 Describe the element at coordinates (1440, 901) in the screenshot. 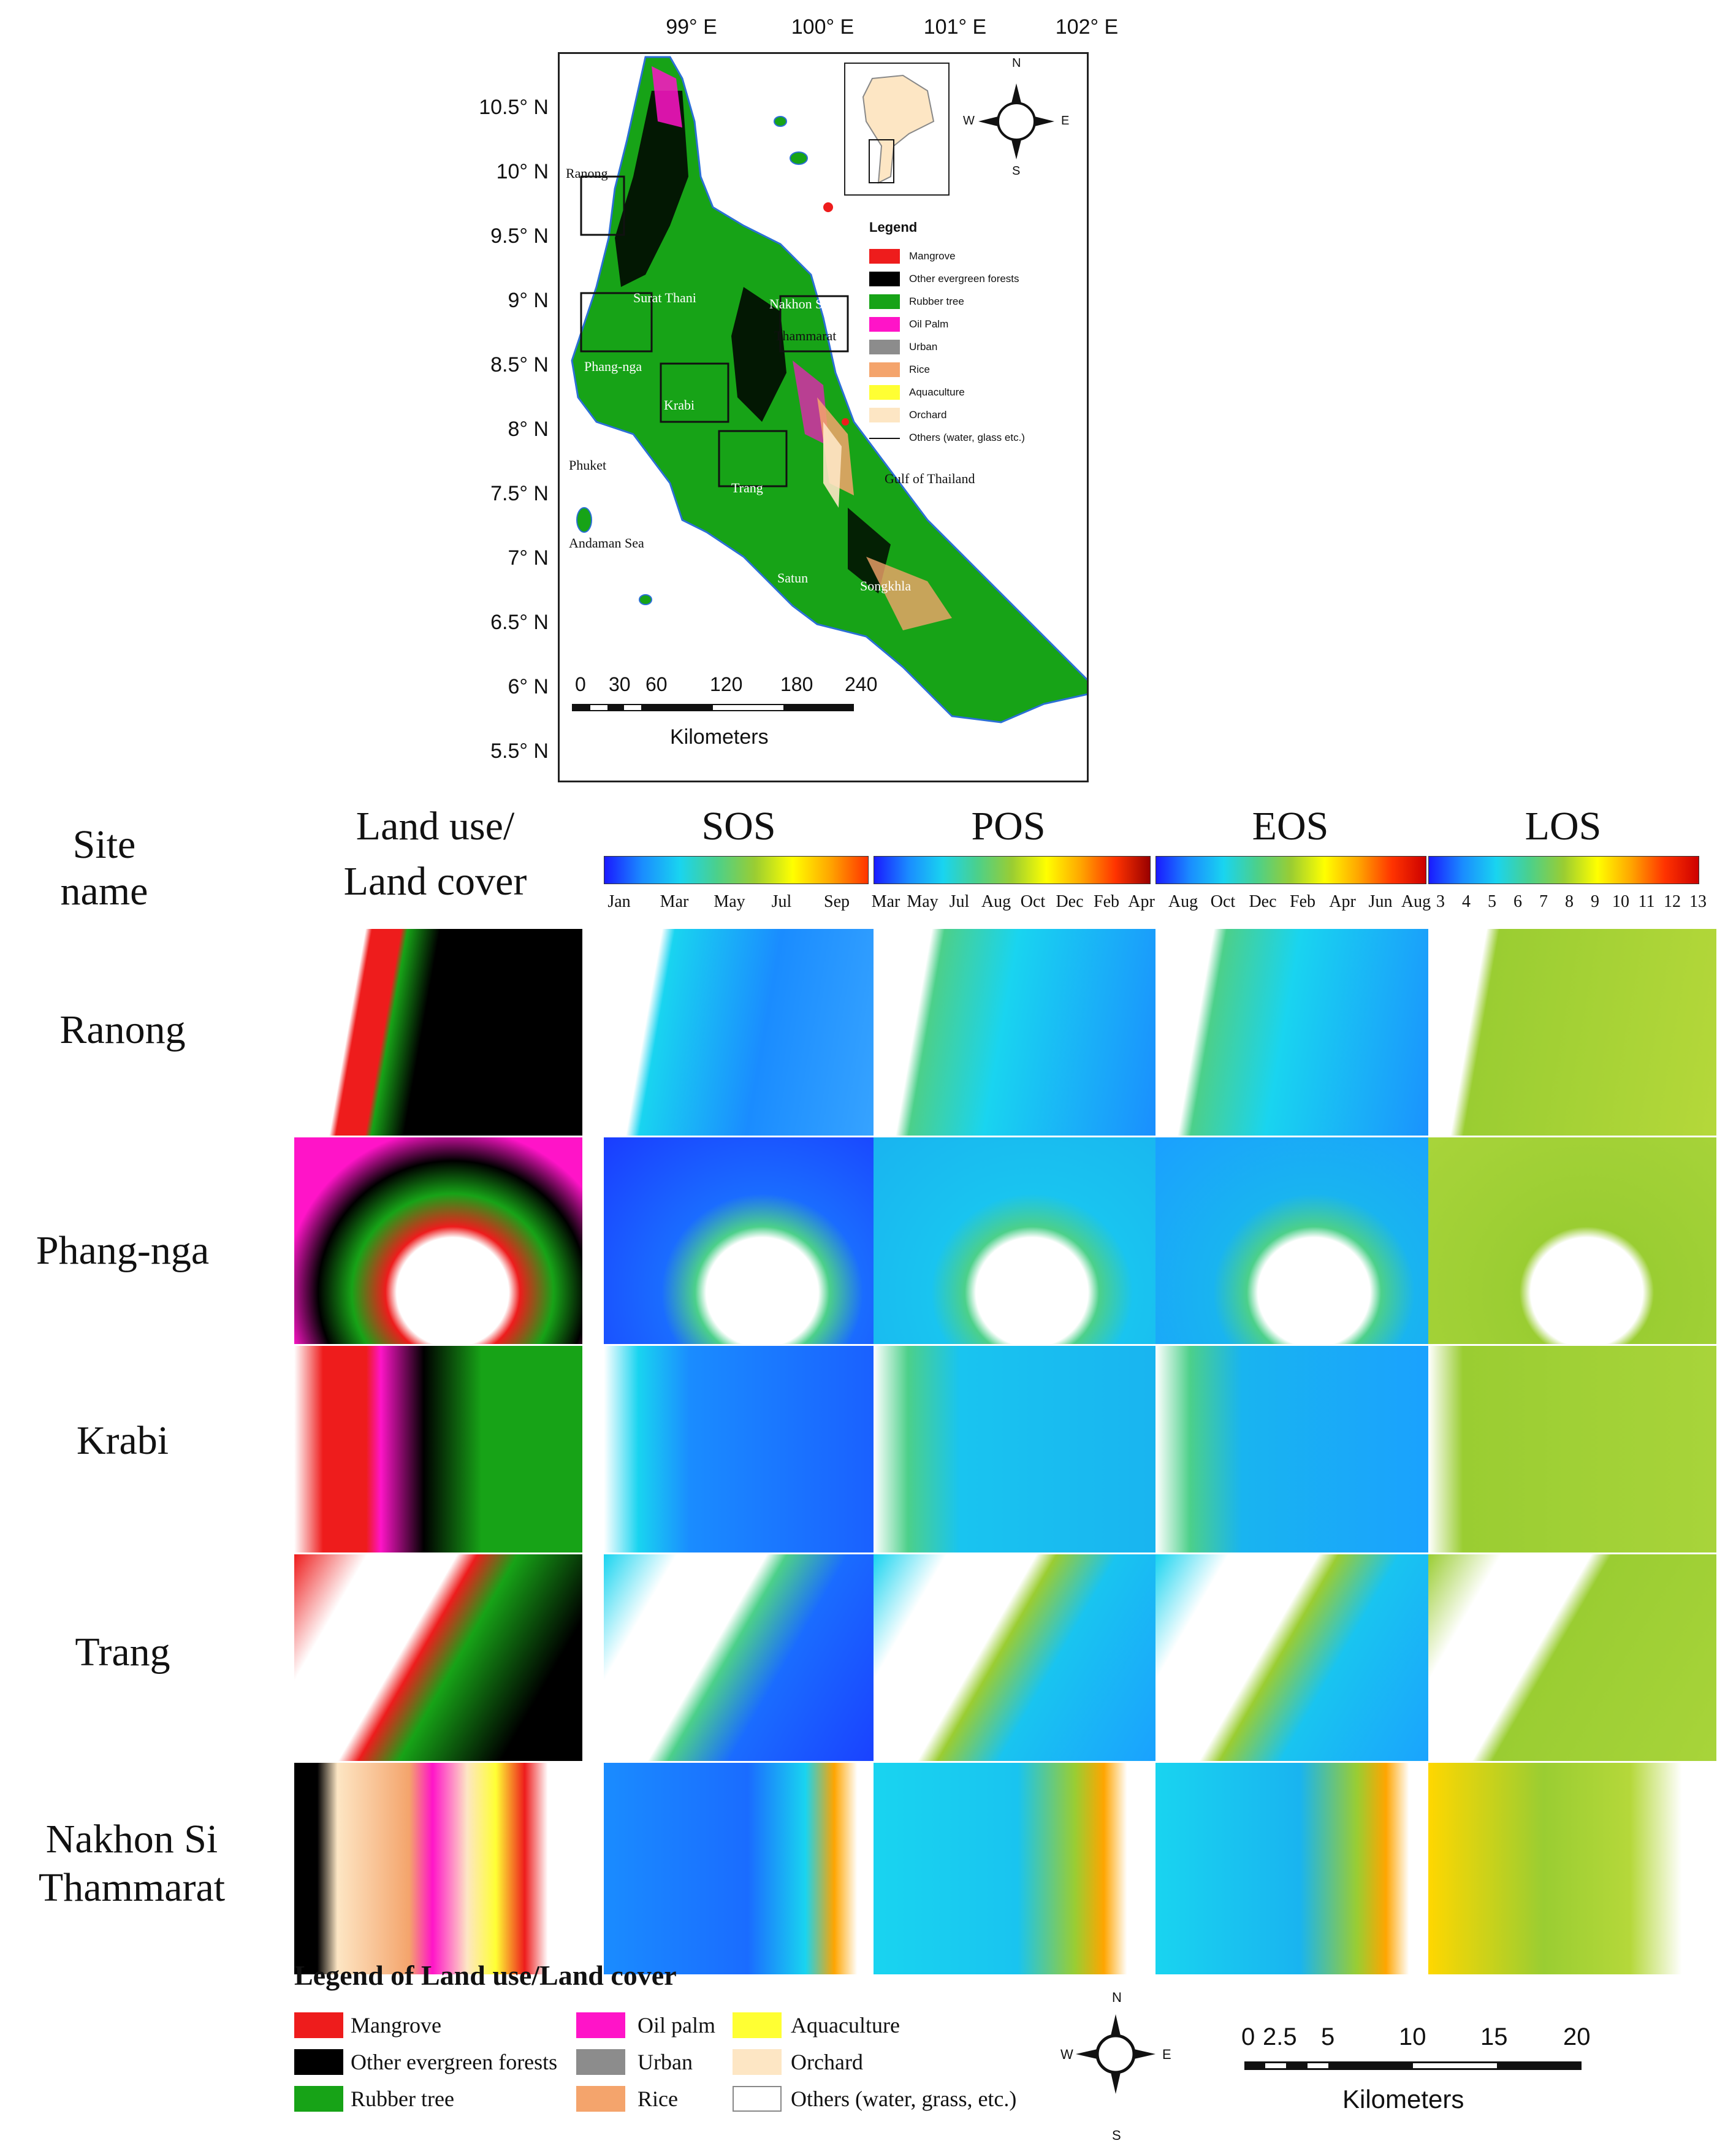

I see `colorbar-label: 3` at that location.